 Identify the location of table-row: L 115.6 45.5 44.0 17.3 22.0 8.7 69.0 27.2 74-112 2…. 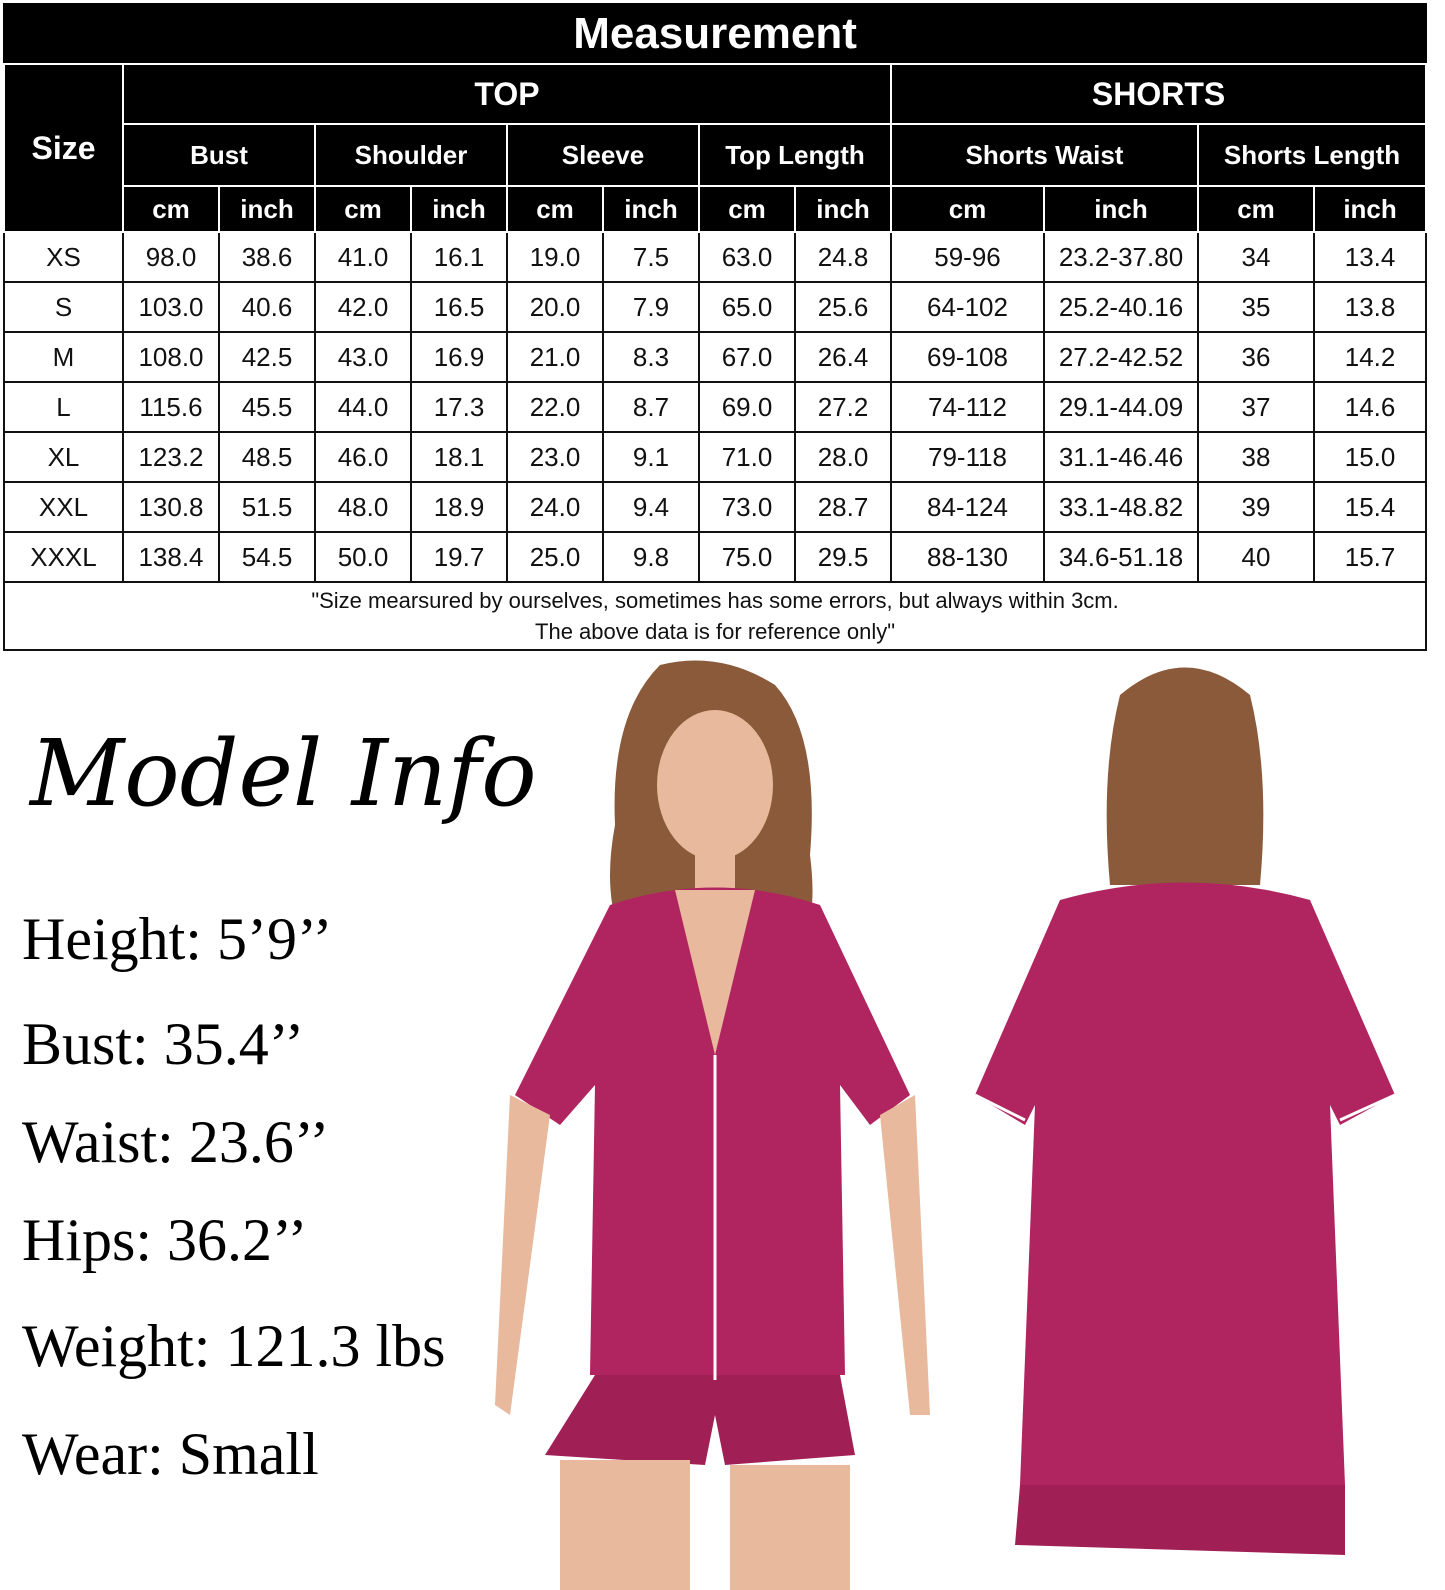
(715, 407).